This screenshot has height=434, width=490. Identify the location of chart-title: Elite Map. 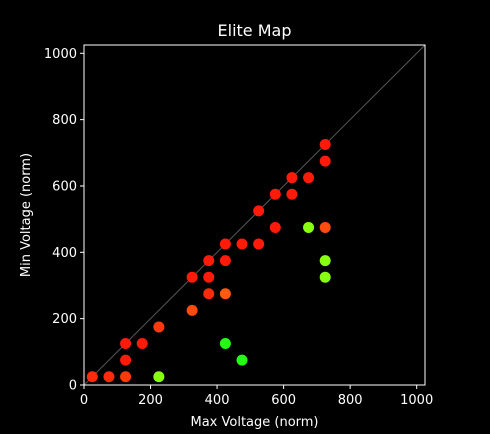
(255, 30).